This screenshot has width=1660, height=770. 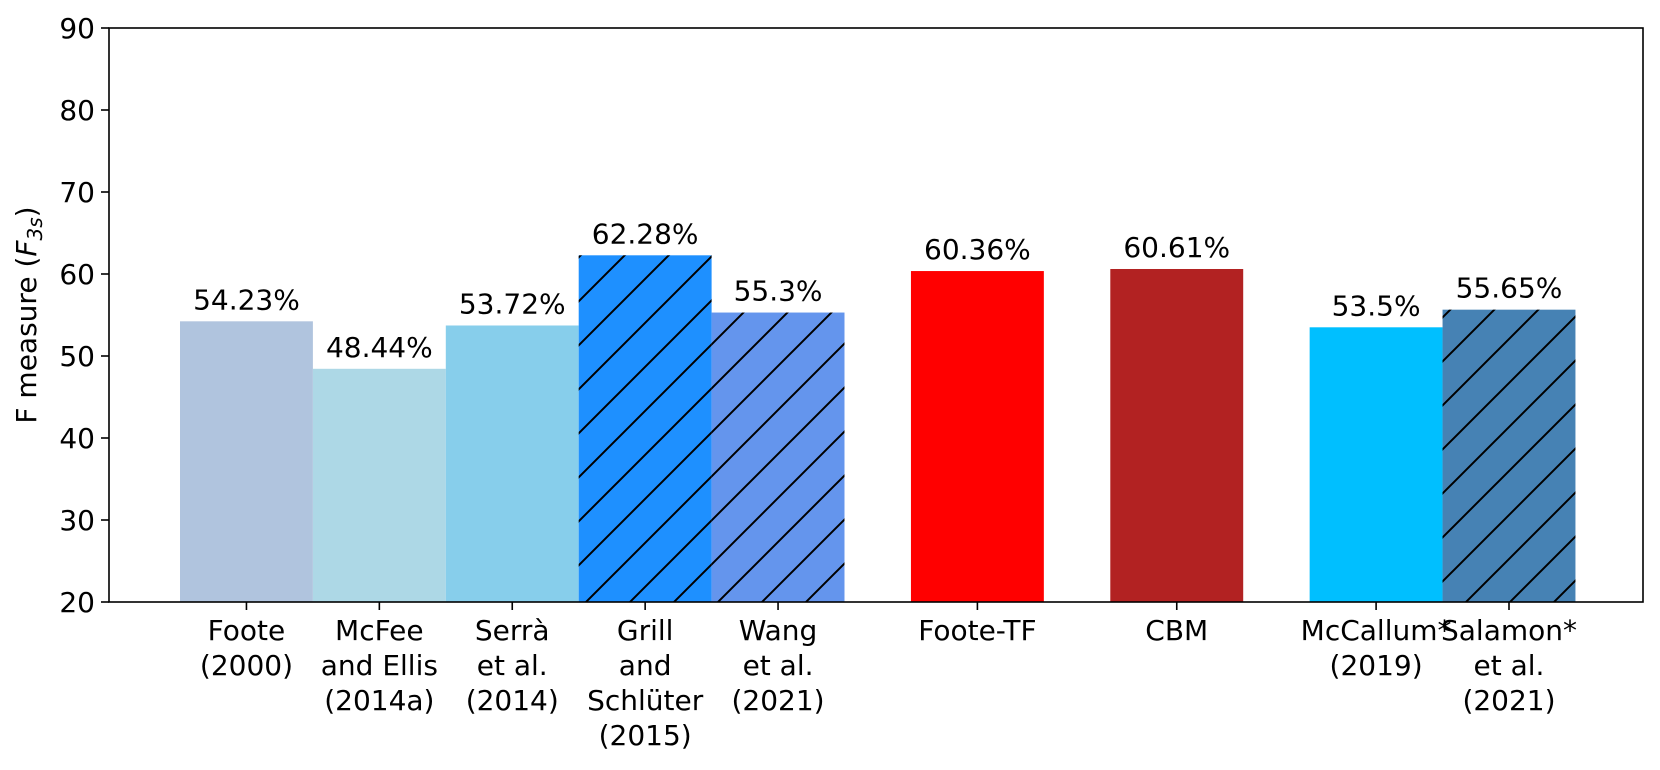 What do you see at coordinates (1176, 247) in the screenshot?
I see `value-label: 60.61%` at bounding box center [1176, 247].